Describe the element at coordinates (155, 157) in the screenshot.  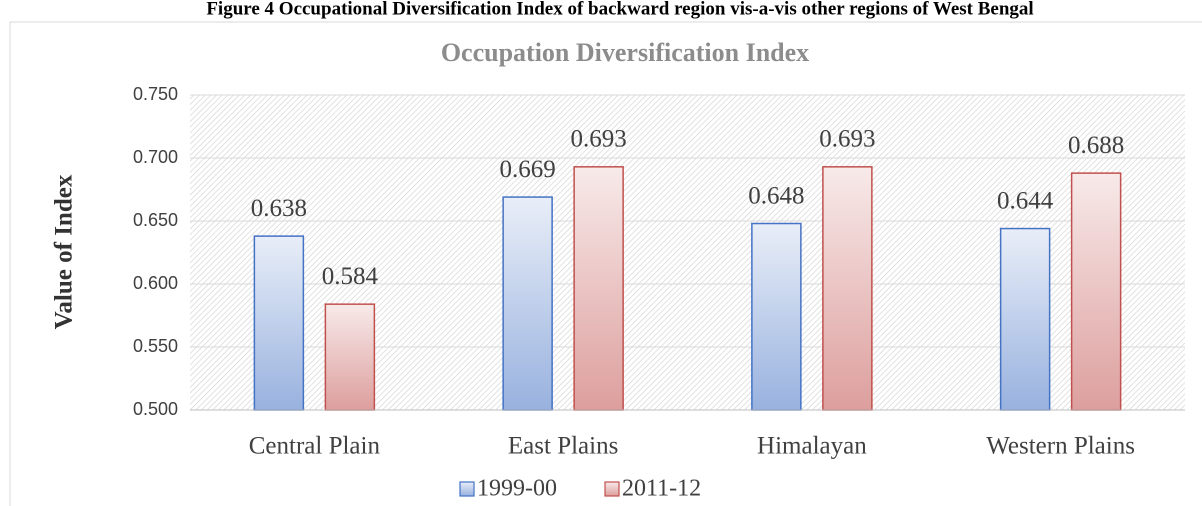
I see `y-tick-label: 0.700` at that location.